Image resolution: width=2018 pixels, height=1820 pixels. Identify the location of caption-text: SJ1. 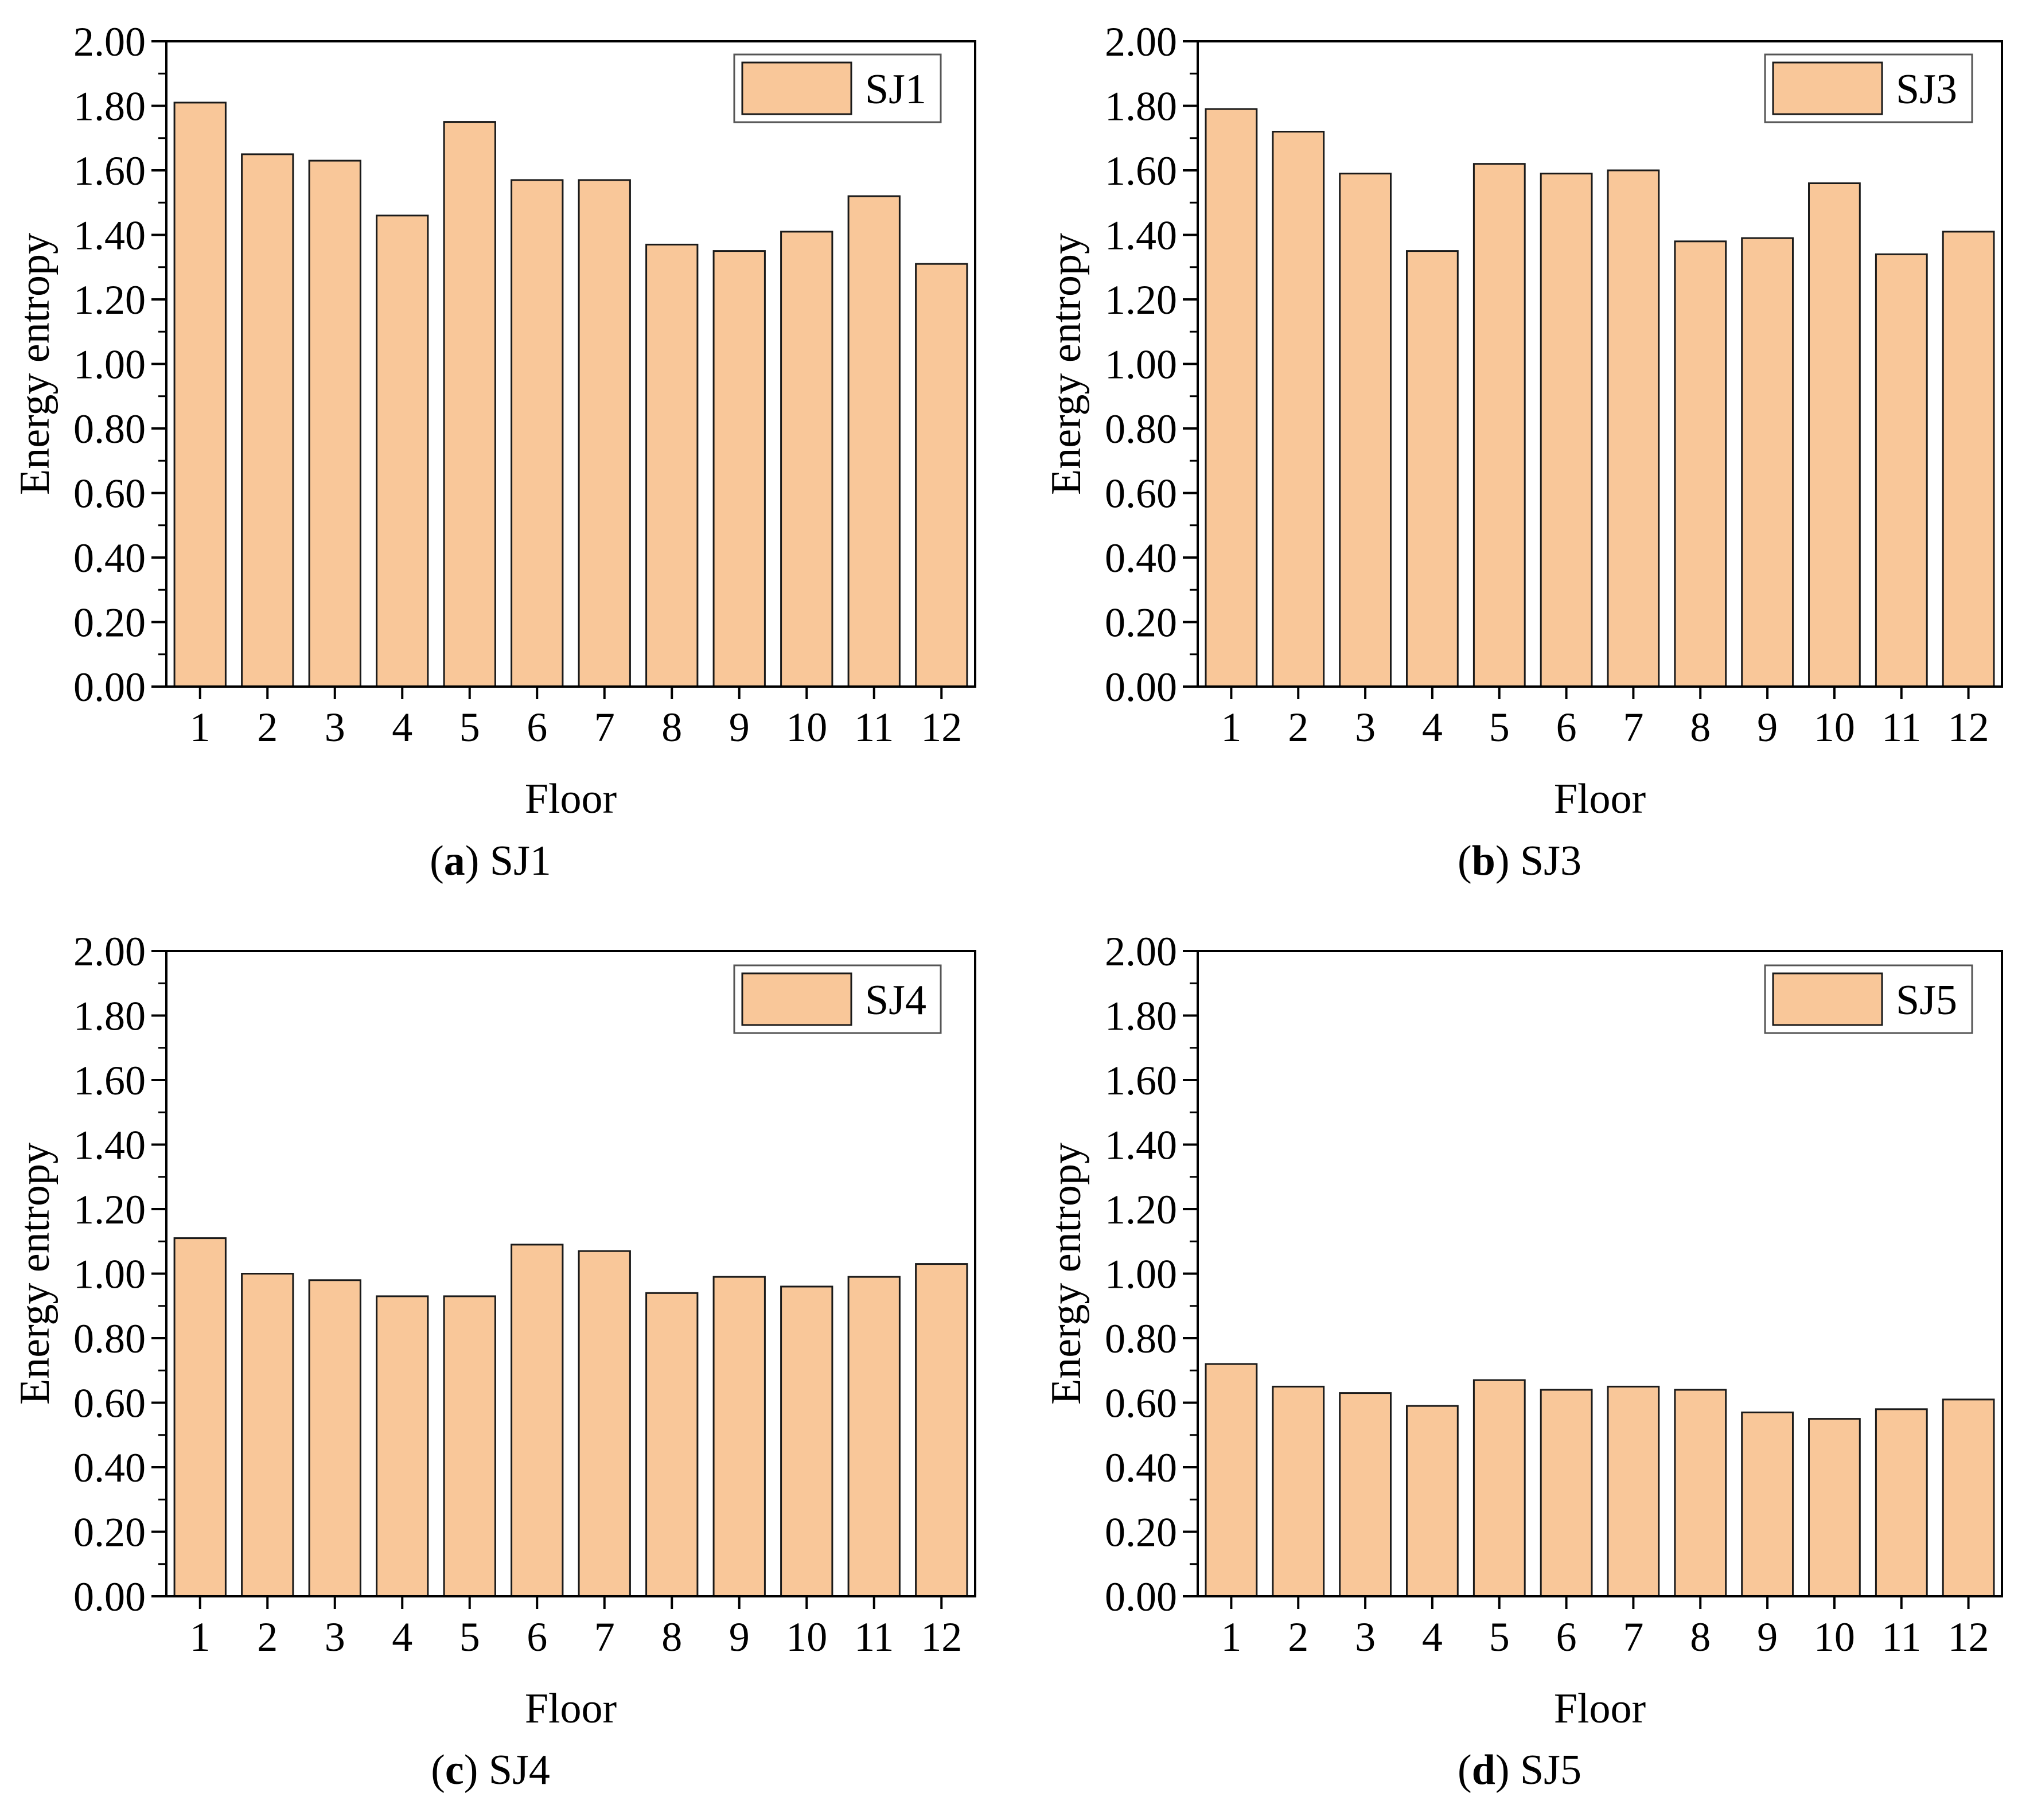
(520, 861).